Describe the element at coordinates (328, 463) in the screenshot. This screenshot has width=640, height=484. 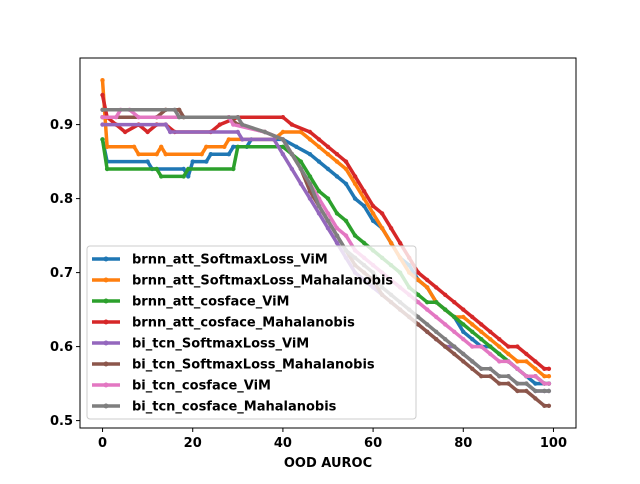
I see `x-axis-label: OOD AUROC` at that location.